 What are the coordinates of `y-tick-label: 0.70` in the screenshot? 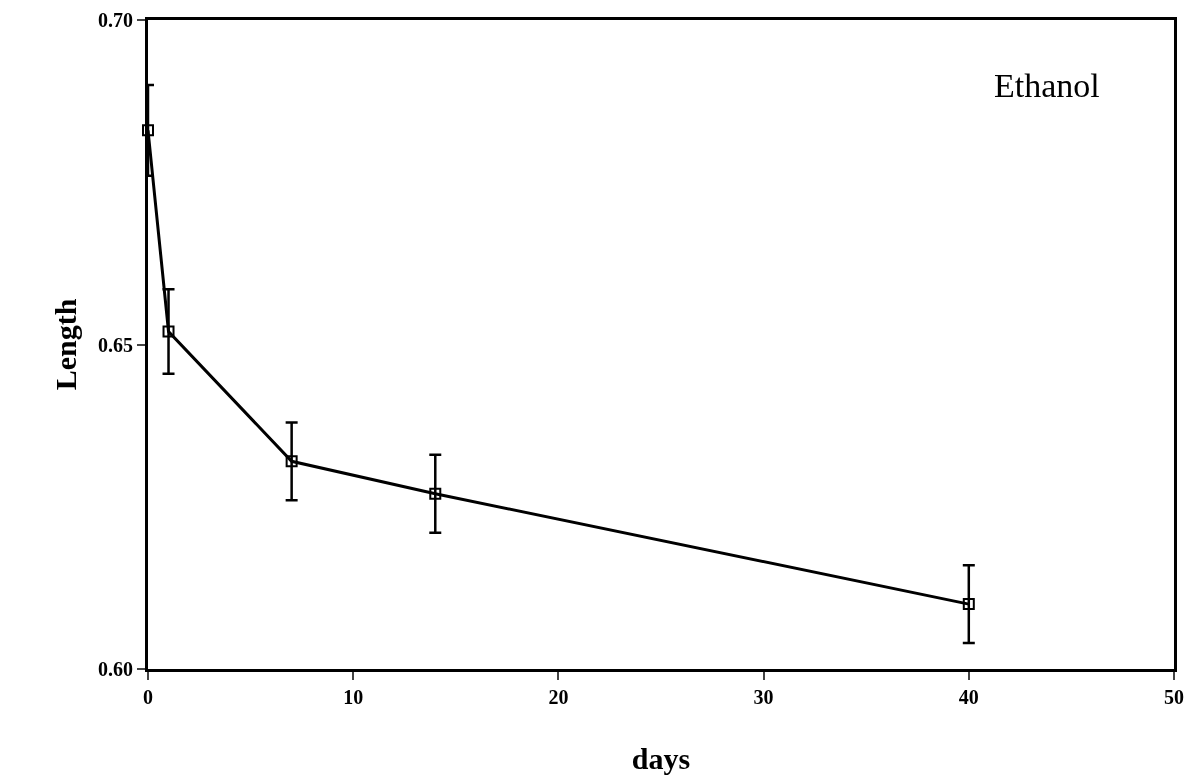 It's located at (115, 20).